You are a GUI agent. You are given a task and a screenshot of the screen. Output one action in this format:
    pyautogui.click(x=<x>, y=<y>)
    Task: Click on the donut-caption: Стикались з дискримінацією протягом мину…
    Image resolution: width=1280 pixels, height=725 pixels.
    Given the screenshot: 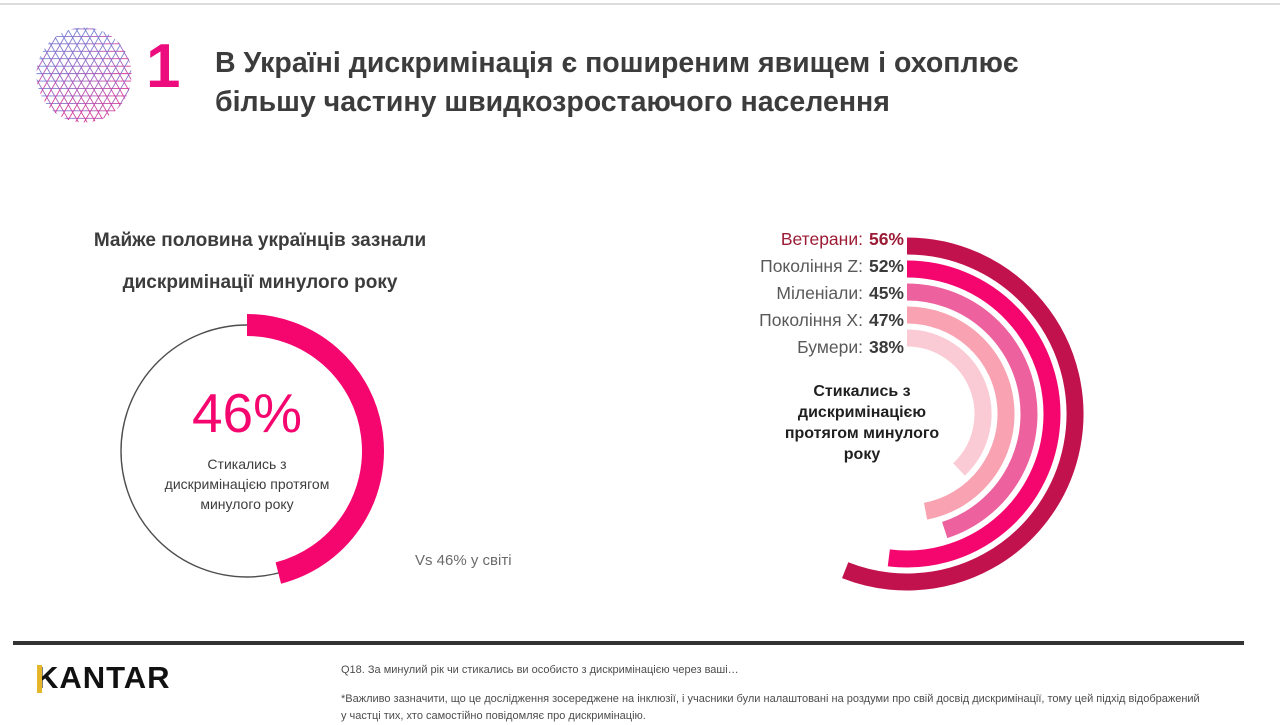 What is the action you would take?
    pyautogui.click(x=247, y=484)
    